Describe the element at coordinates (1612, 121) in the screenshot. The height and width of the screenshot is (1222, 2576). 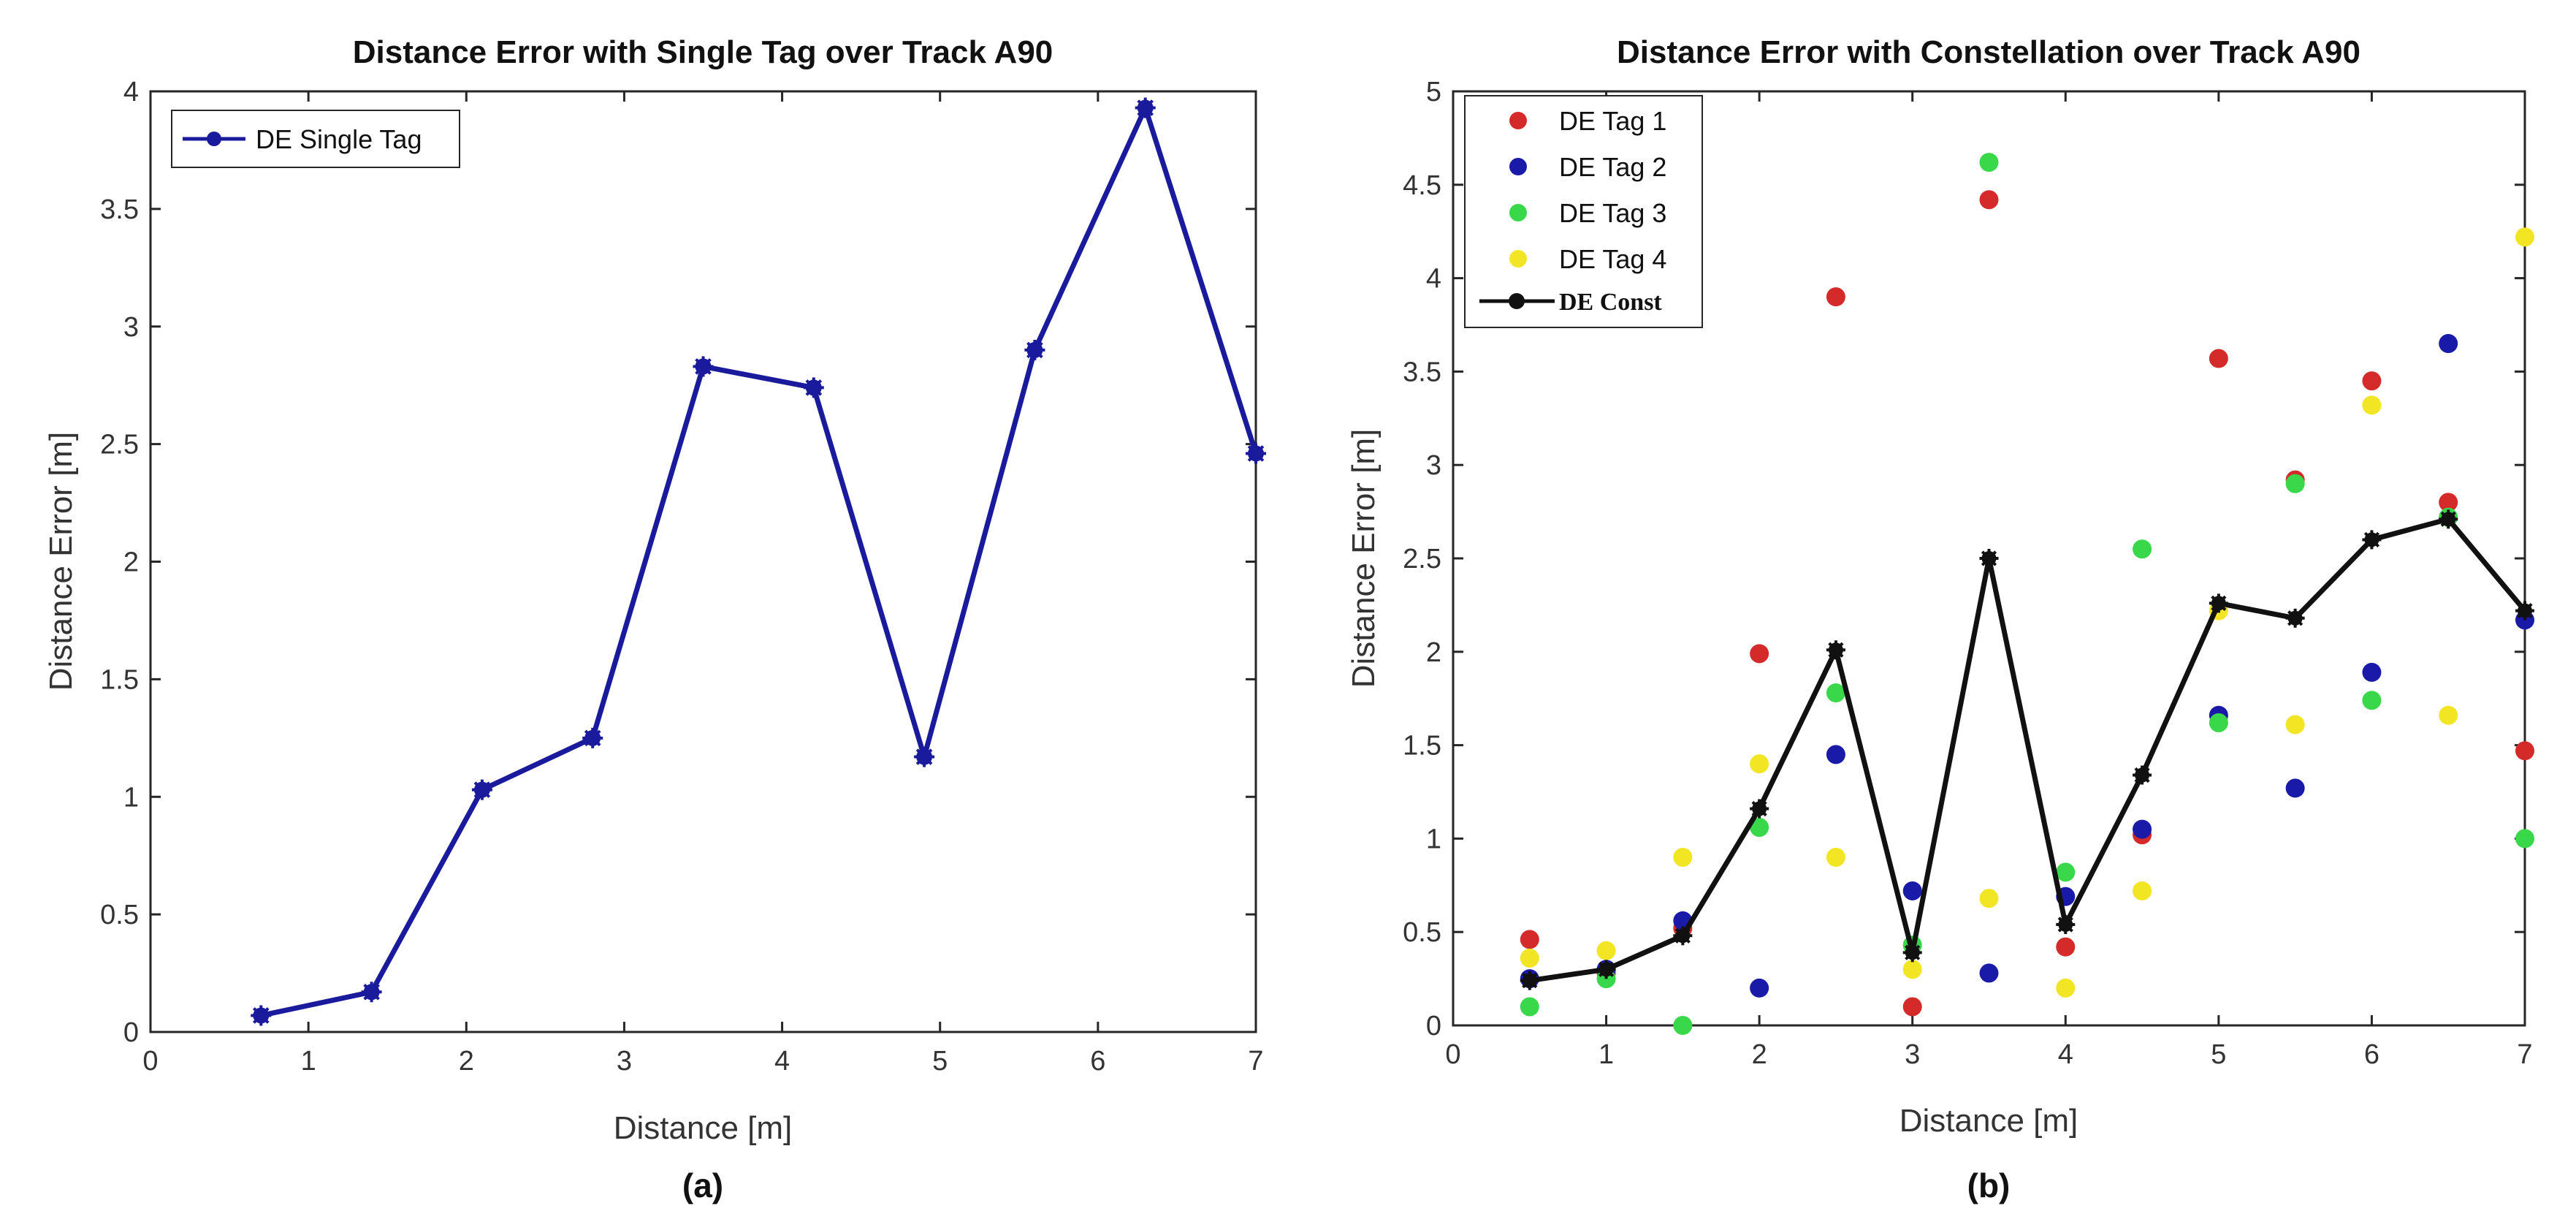
I see `legend-b-tag1-label: DE Tag 1` at that location.